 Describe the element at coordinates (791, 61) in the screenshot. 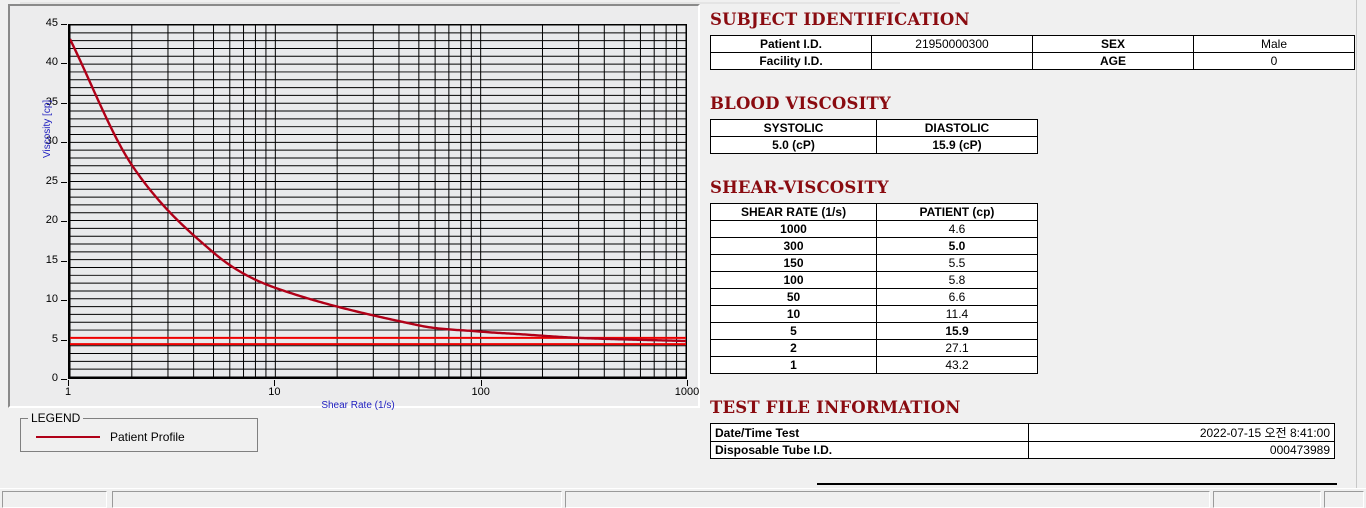

I see `facility-id-label: Facility I.D.` at that location.